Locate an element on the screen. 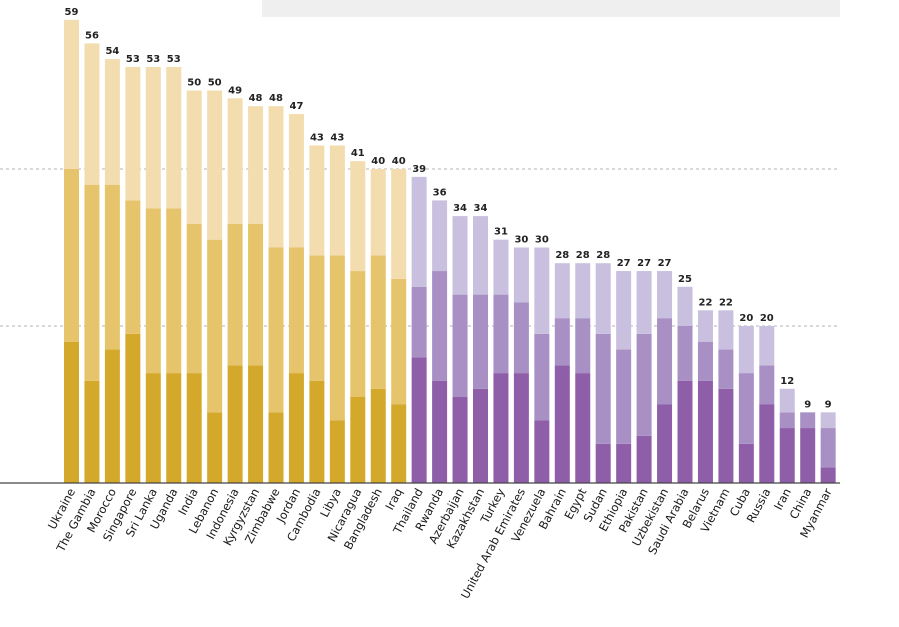 Image resolution: width=899 pixels, height=627 pixels. bar-total-label: 41 is located at coordinates (358, 153).